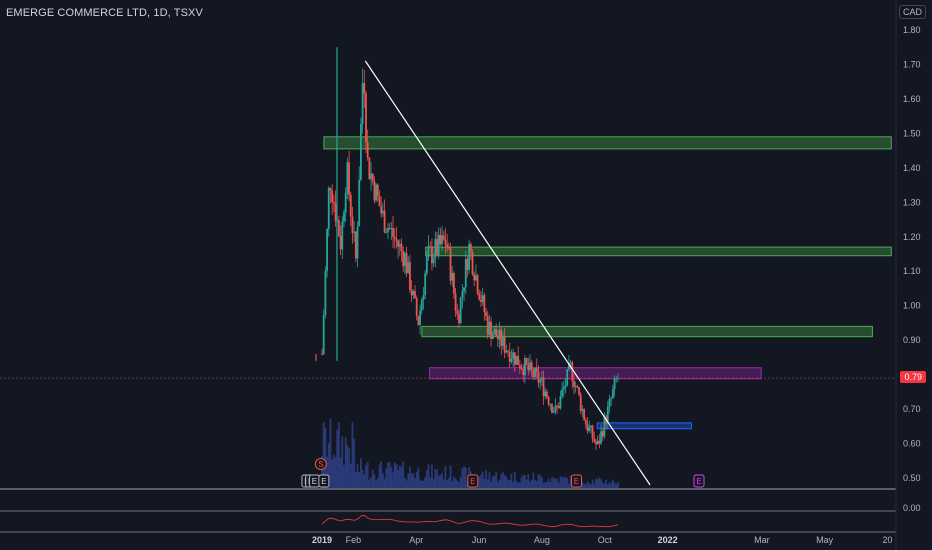  What do you see at coordinates (322, 540) in the screenshot?
I see `time-tick-label: 2019` at bounding box center [322, 540].